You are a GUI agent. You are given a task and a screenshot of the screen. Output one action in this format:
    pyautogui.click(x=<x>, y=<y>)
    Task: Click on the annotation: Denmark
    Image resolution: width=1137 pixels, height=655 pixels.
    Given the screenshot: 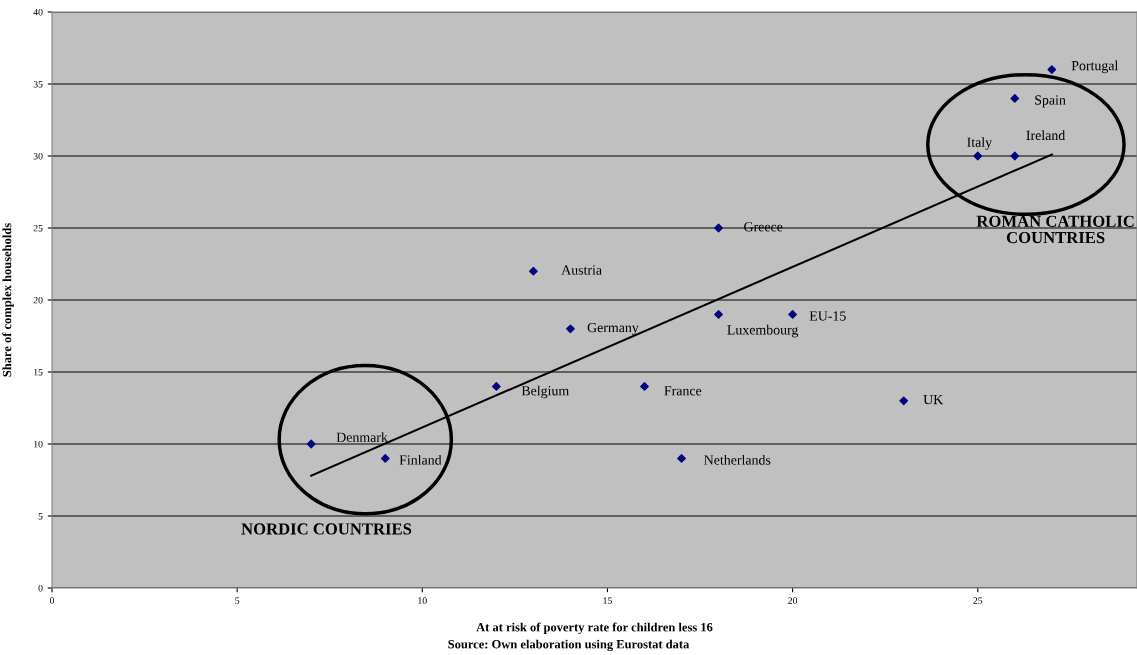 What is the action you would take?
    pyautogui.click(x=362, y=437)
    